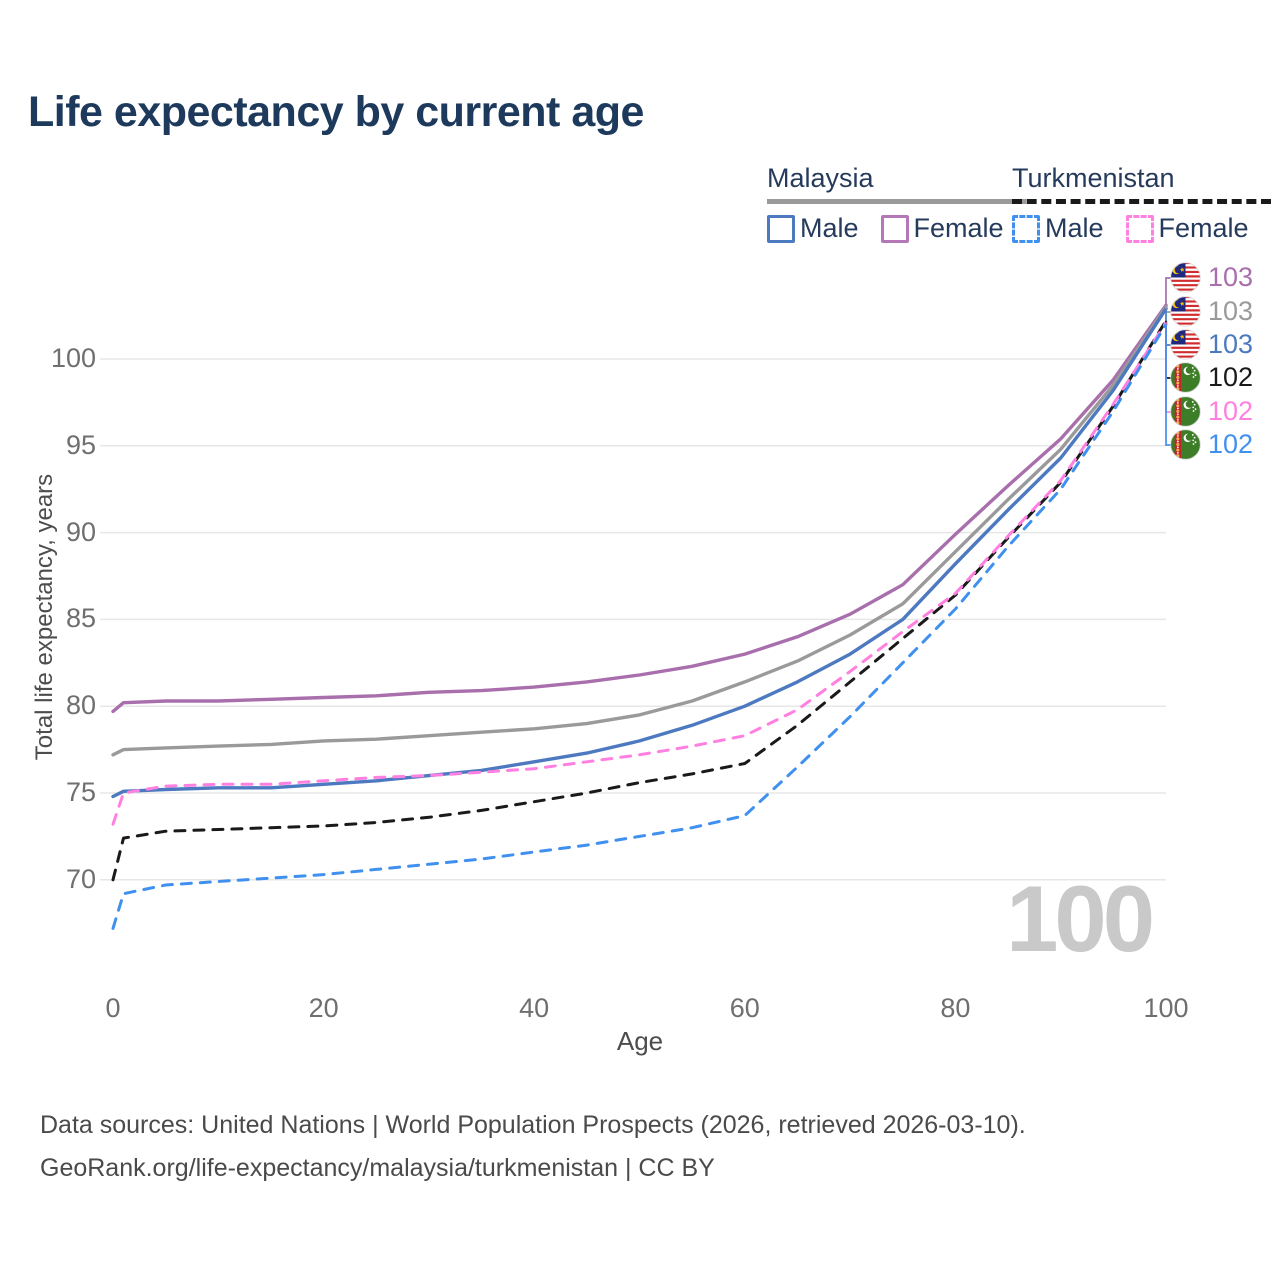  I want to click on legend-group-malaysia: Malaysia Male Female, so click(896, 203).